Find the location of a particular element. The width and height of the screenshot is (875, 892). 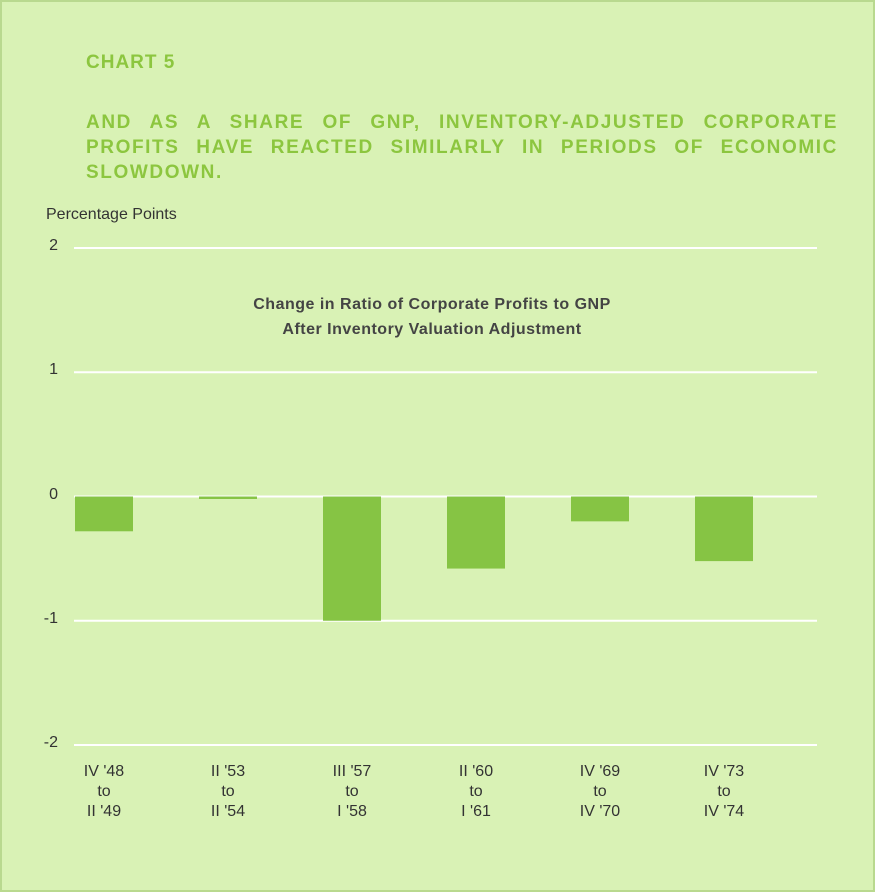

x-tick-label: IV '69 to IV '70 is located at coordinates (600, 791).